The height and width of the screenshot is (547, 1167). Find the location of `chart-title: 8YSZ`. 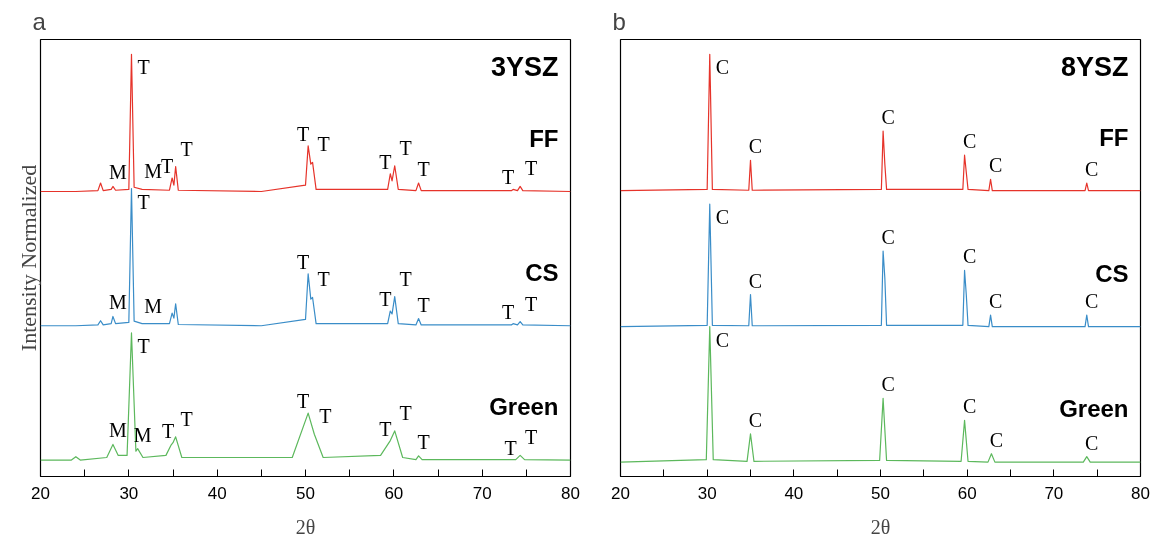

chart-title: 8YSZ is located at coordinates (1094, 66).